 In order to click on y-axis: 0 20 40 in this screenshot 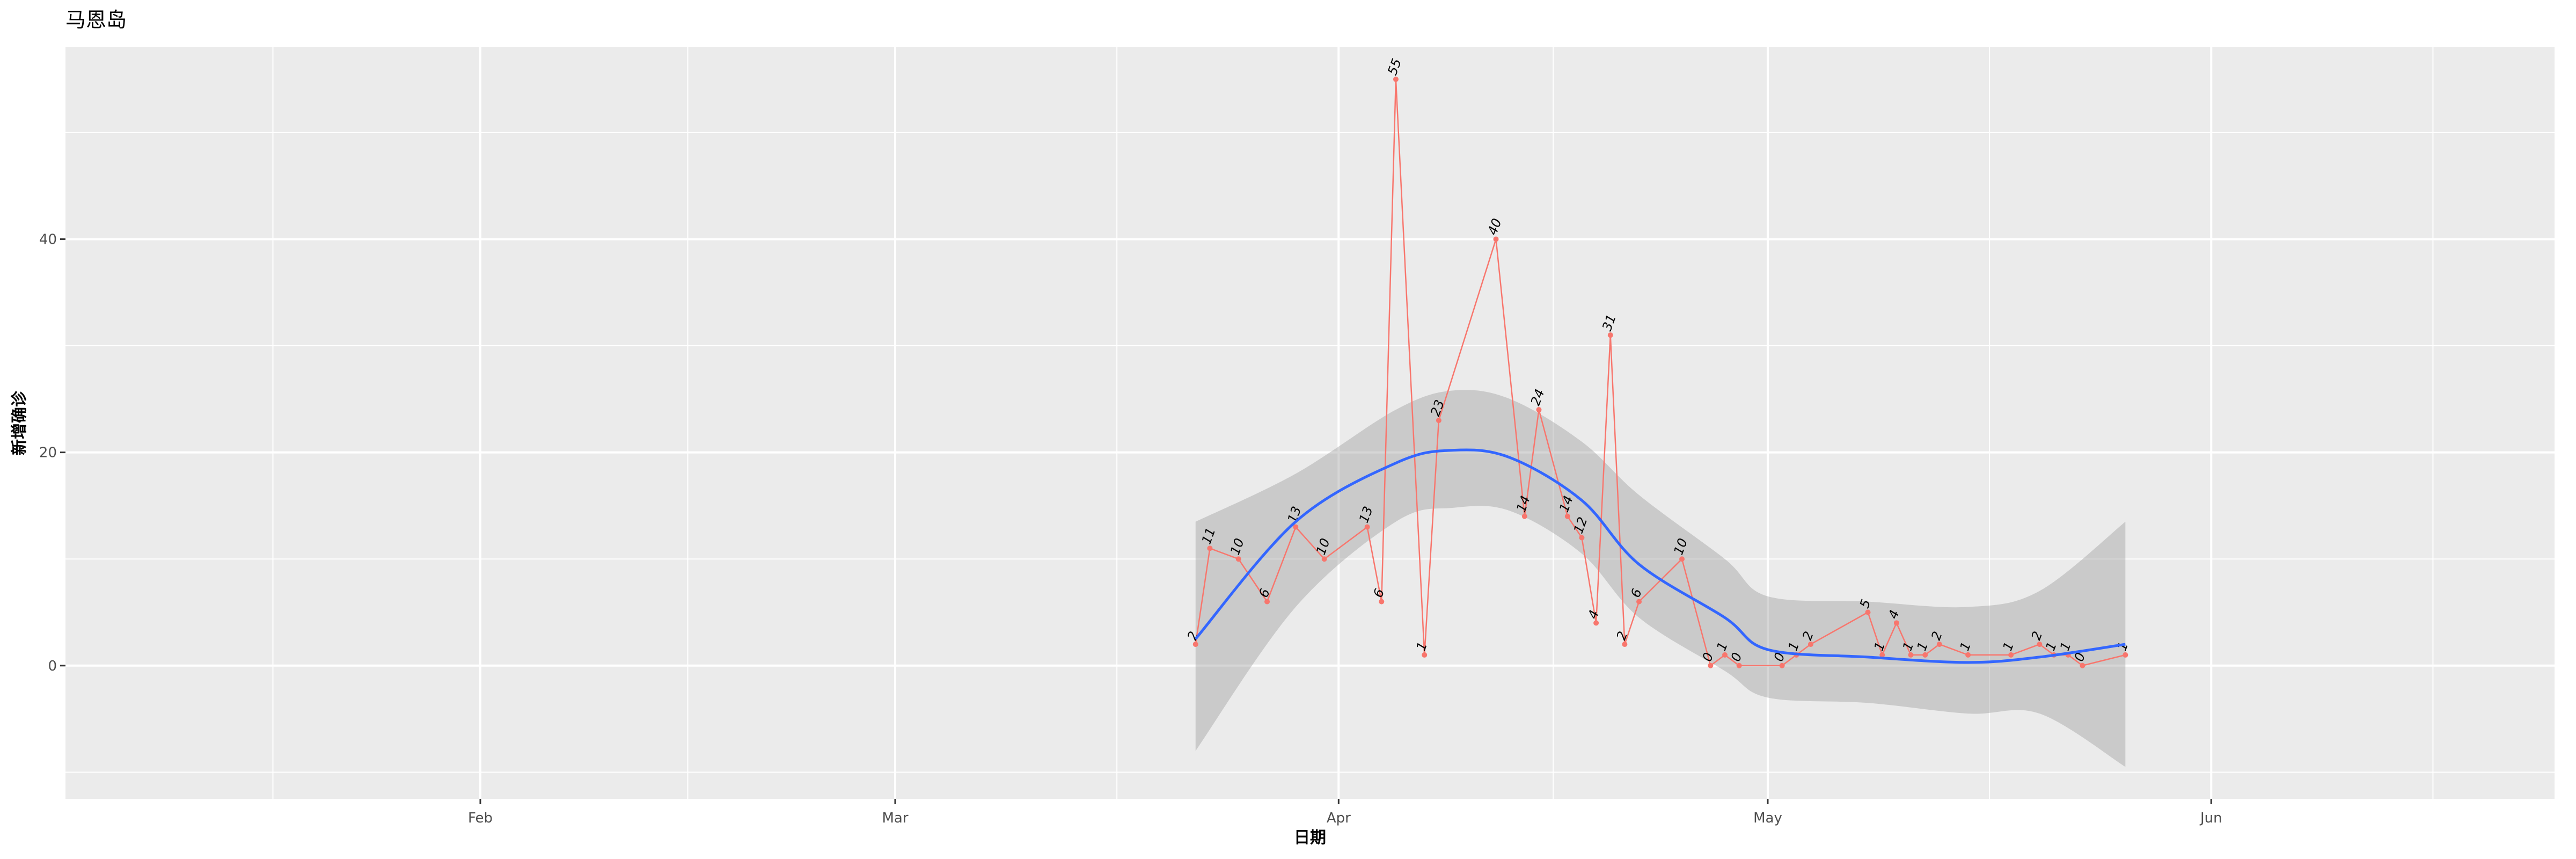, I will do `click(52, 452)`.